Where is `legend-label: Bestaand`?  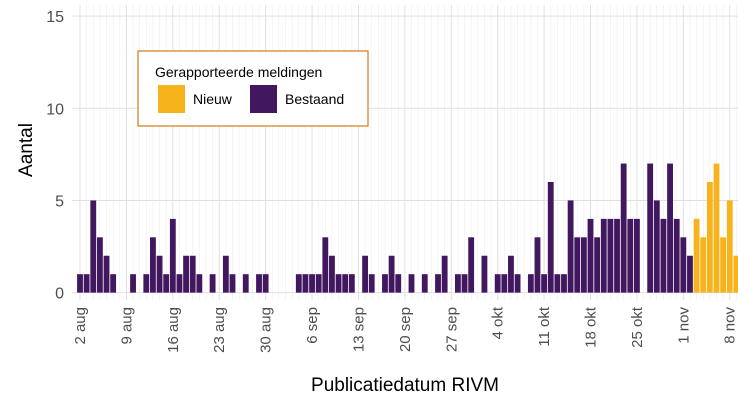
legend-label: Bestaand is located at coordinates (314, 99).